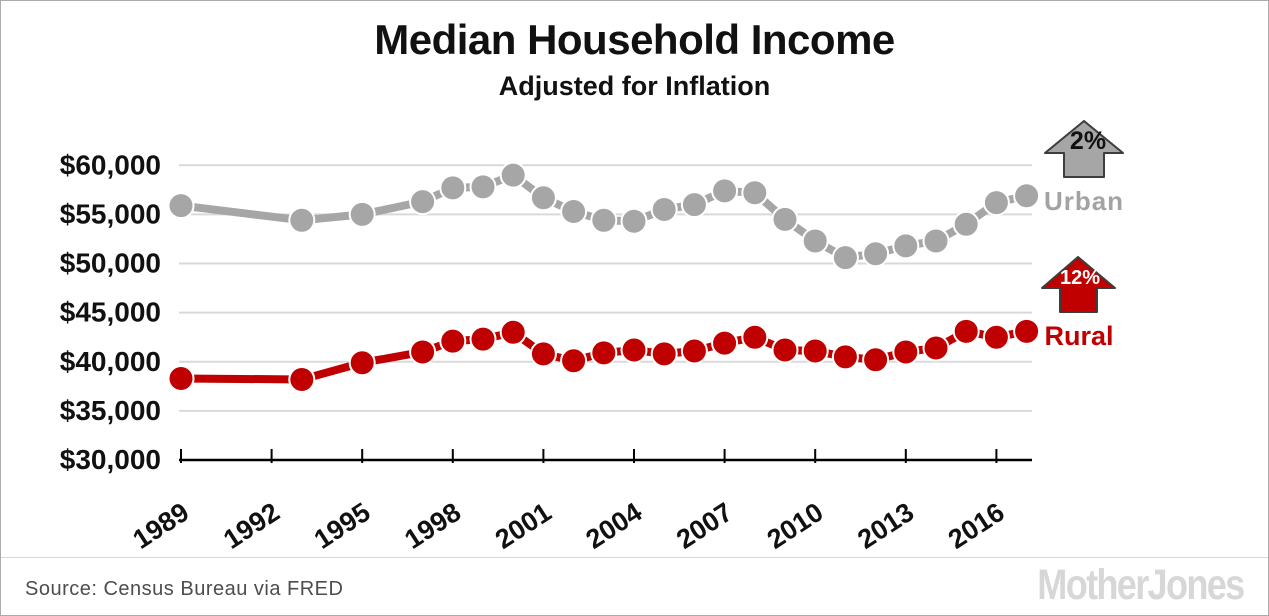 The image size is (1269, 616). What do you see at coordinates (110, 312) in the screenshot?
I see `y-tick-label: $45,000` at bounding box center [110, 312].